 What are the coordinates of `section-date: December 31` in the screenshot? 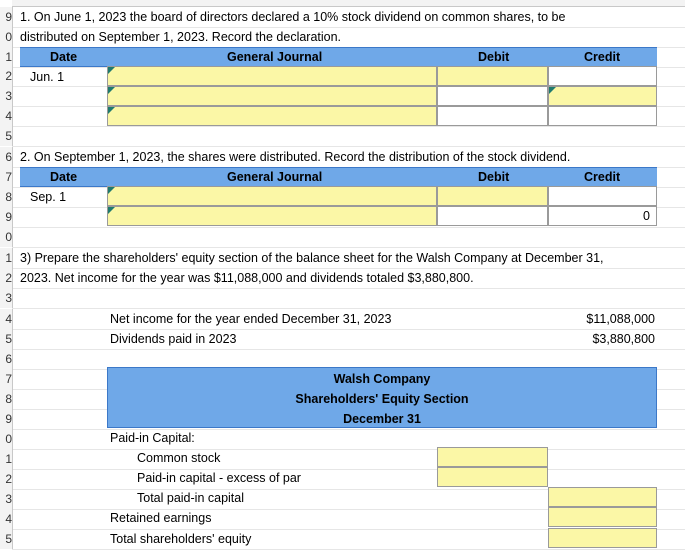 It's located at (382, 419).